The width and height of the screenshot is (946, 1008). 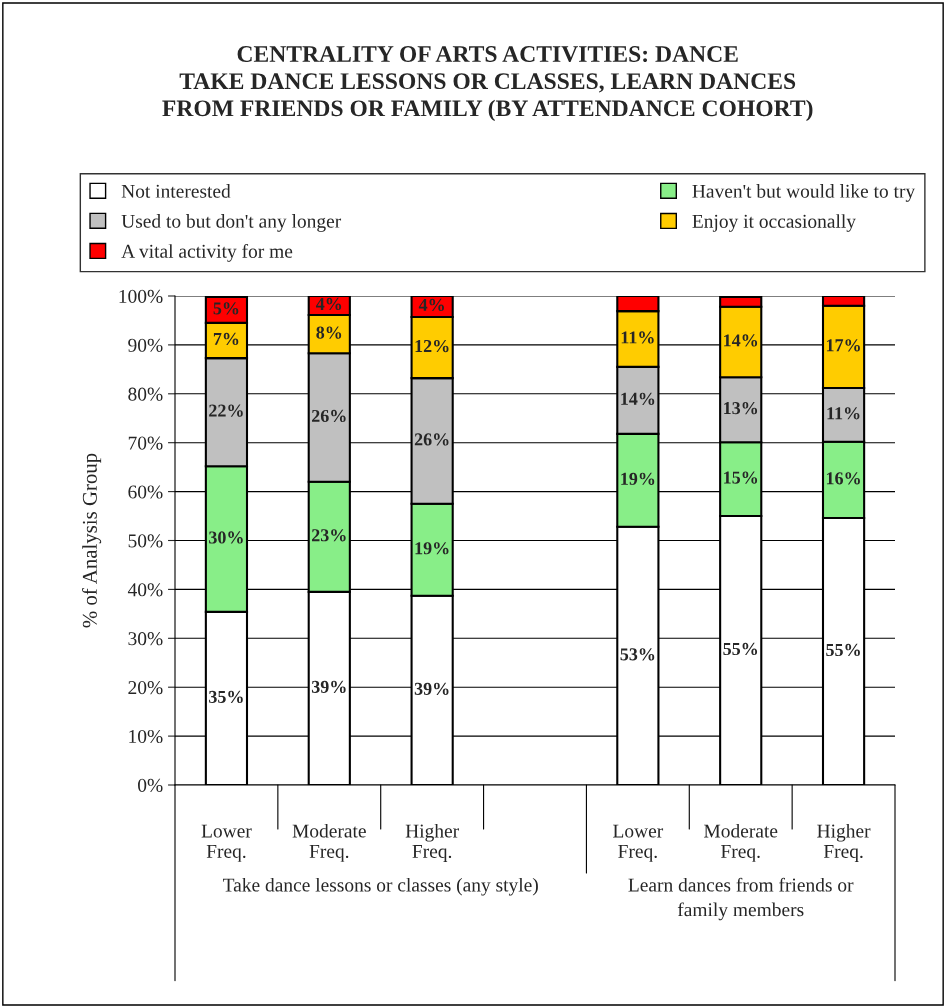 What do you see at coordinates (231, 223) in the screenshot?
I see `legend-label: Used to but don't any longer` at bounding box center [231, 223].